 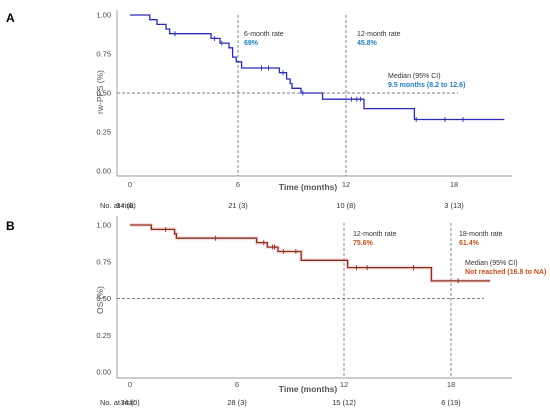 I want to click on panel-b-annotation-18-month-value: 61.4%, so click(x=469, y=243).